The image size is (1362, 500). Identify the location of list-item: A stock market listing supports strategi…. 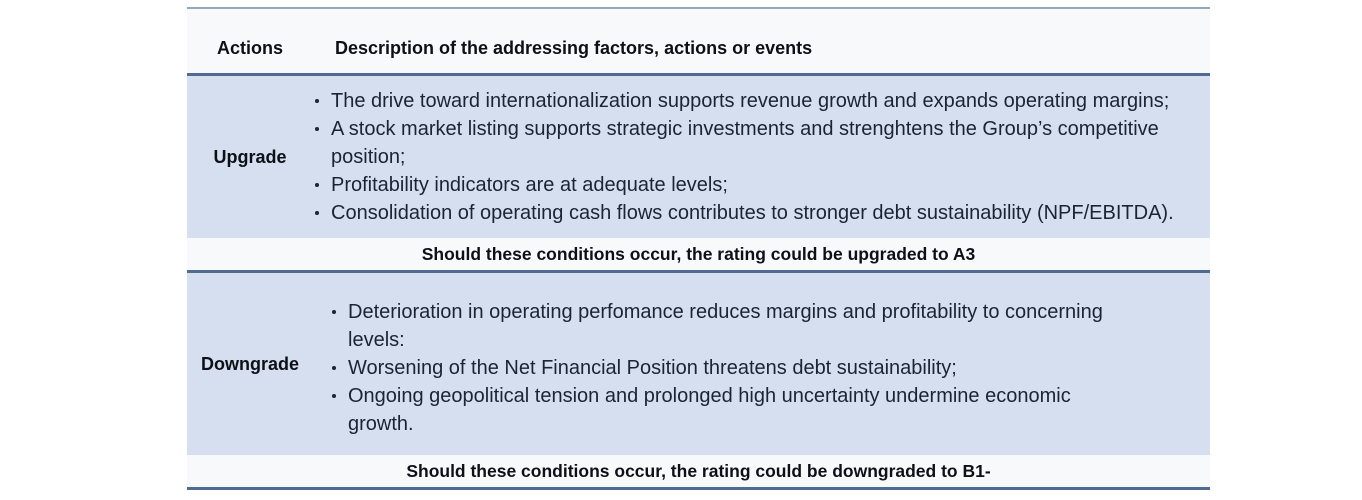
(748, 143).